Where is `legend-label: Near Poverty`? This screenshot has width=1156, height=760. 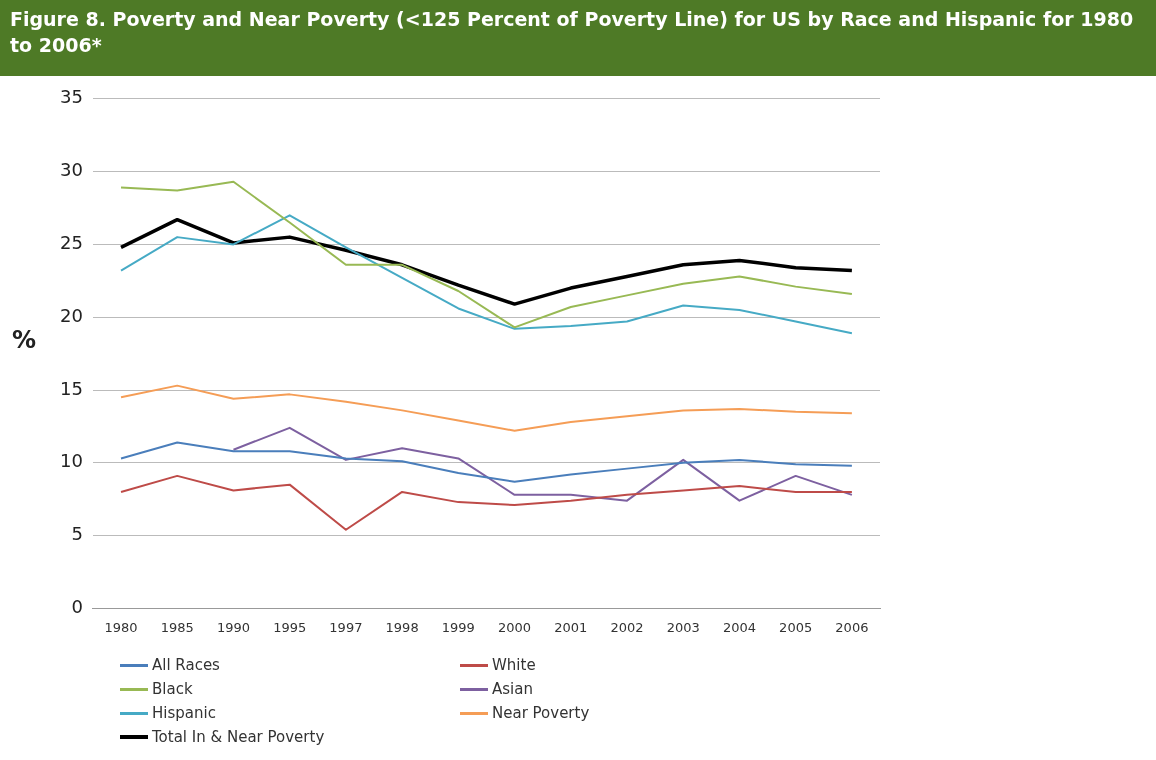
legend-label: Near Poverty is located at coordinates (541, 713).